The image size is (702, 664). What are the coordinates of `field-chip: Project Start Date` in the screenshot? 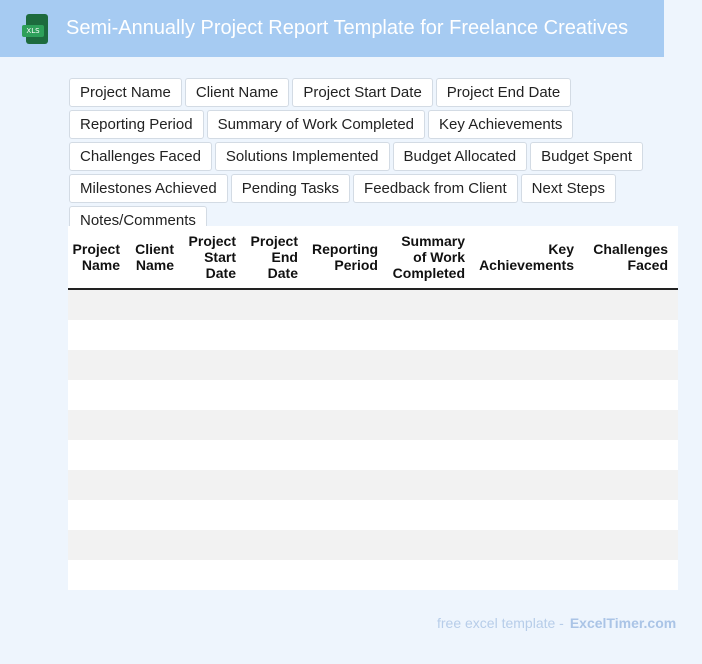 It's located at (362, 92).